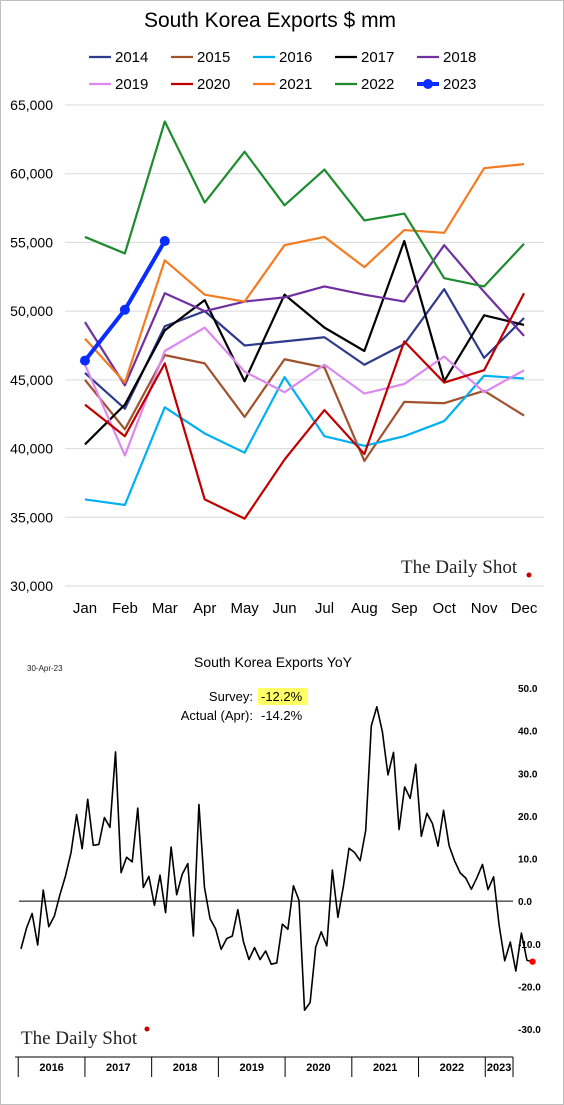  What do you see at coordinates (31, 449) in the screenshot?
I see `y-tick-label: 40,000` at bounding box center [31, 449].